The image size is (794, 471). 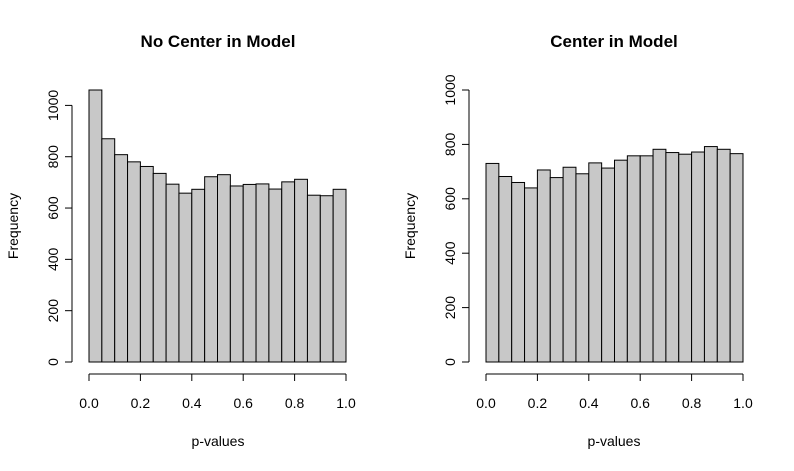 What do you see at coordinates (218, 41) in the screenshot?
I see `chart-title: No Center in Model` at bounding box center [218, 41].